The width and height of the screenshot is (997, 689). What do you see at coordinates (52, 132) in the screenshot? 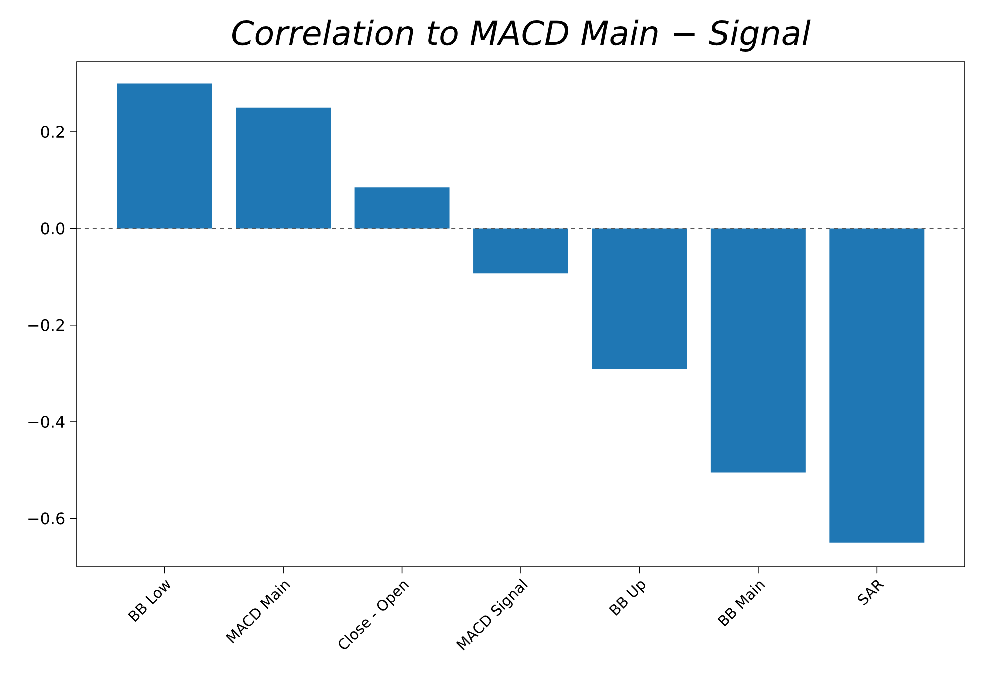
I see `y-tick-label: 0.2` at bounding box center [52, 132].